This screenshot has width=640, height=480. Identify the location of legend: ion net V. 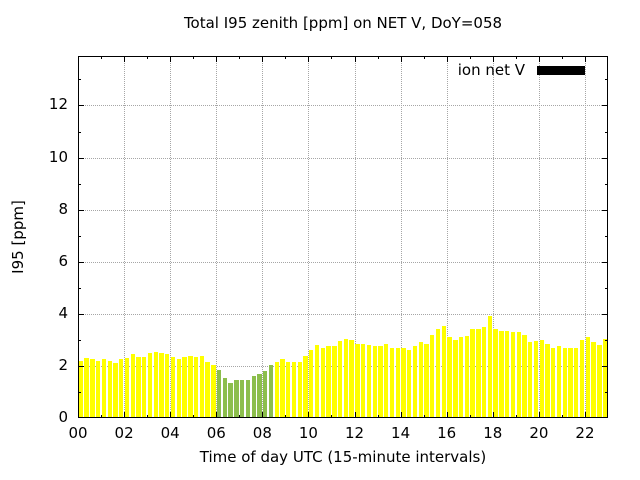
(521, 70).